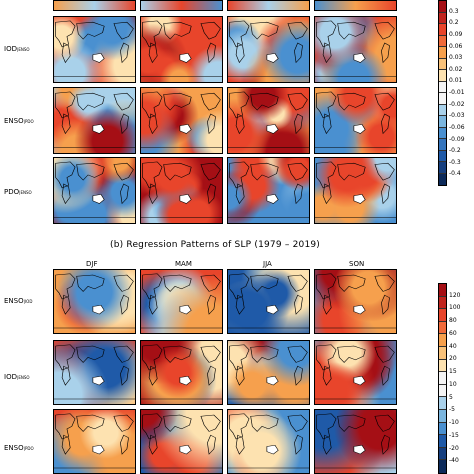  Describe the element at coordinates (355, 441) in the screenshot. I see `map-b-row3-col4` at that location.